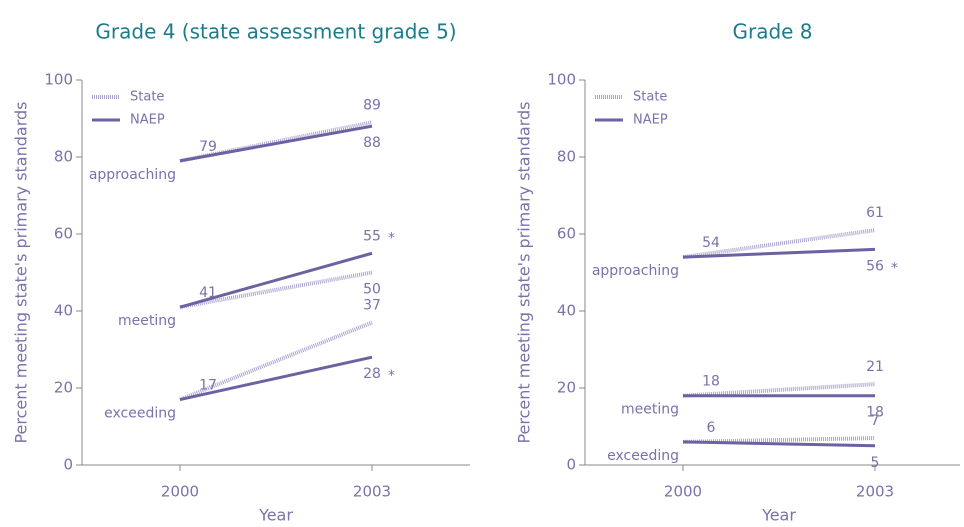  I want to click on value-label: 17, so click(208, 386).